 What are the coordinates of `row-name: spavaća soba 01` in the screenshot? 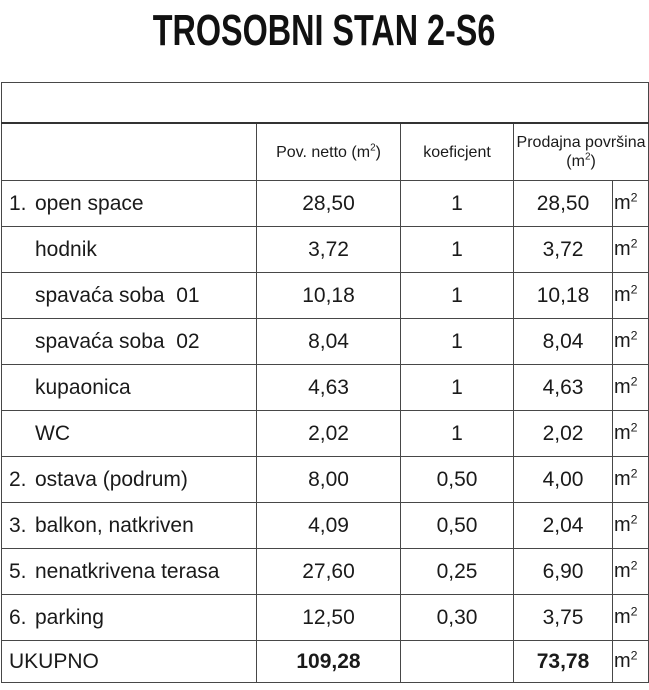 It's located at (117, 295).